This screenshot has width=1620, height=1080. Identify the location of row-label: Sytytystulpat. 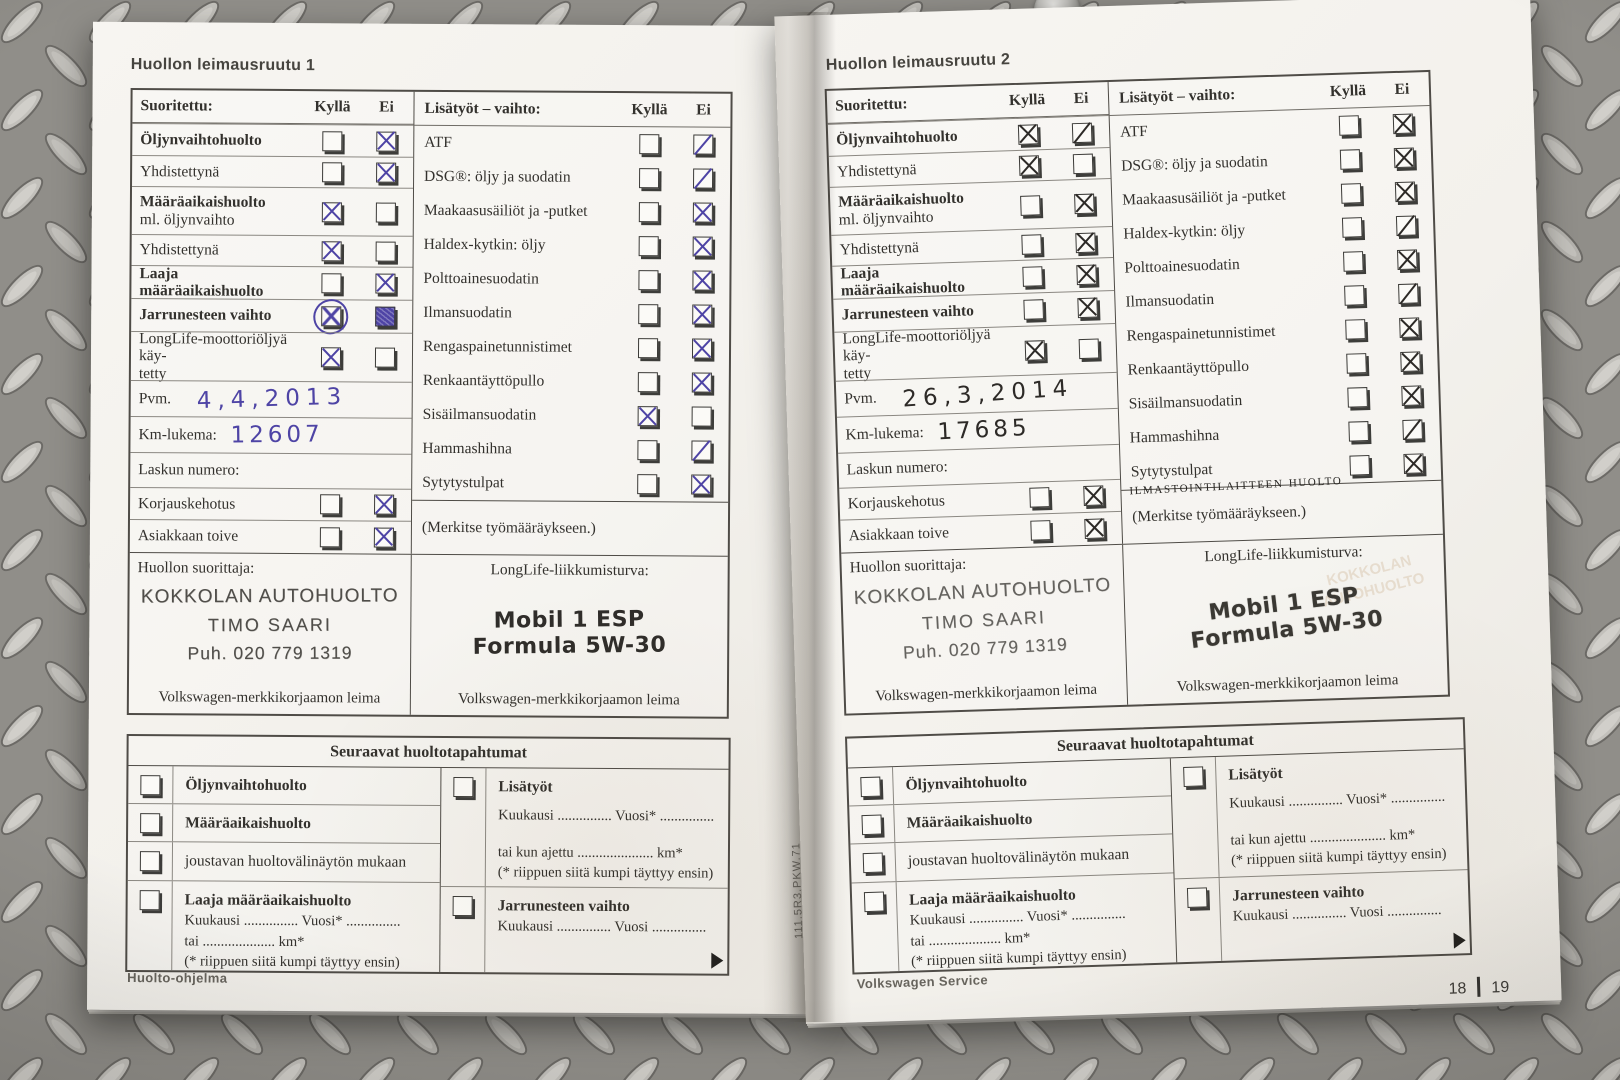
(463, 483).